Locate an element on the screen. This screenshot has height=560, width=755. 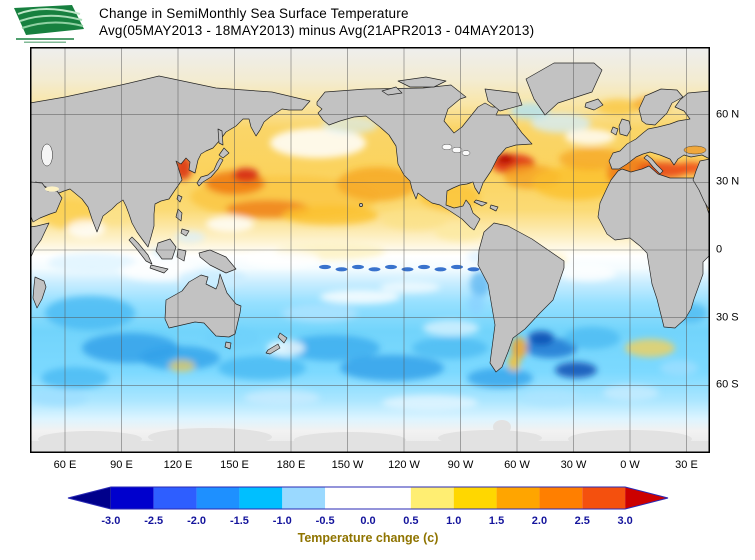
land-south-america is located at coordinates (521, 297).